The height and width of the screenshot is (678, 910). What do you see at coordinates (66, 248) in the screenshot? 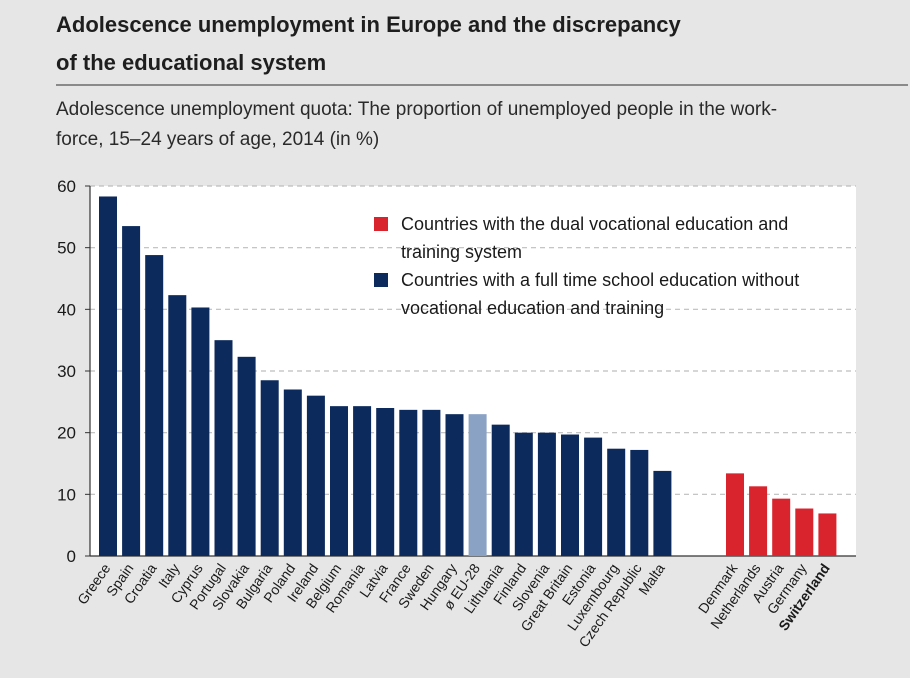
I see `y-tick-label: 50` at bounding box center [66, 248].